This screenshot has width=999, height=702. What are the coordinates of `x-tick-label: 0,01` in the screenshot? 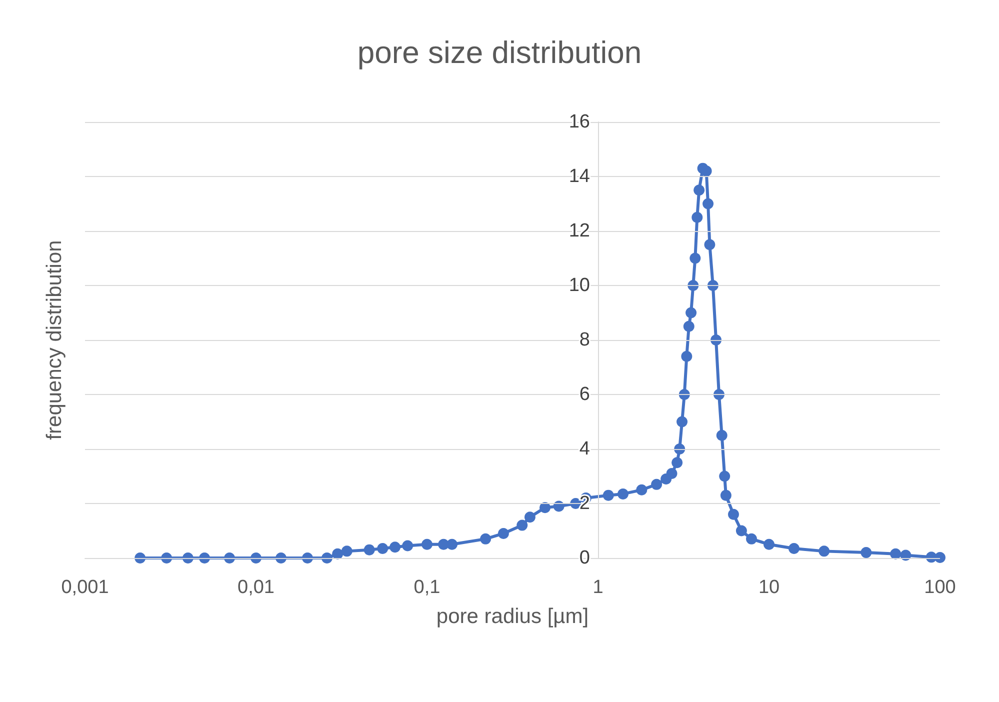 It's located at (256, 587).